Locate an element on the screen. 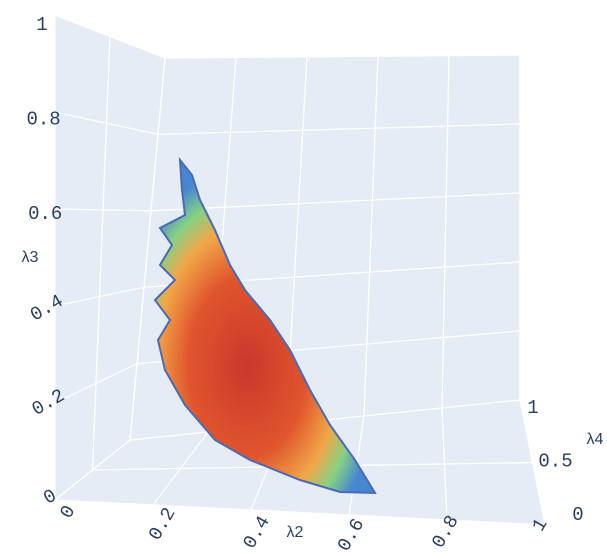 This screenshot has width=607, height=554. x-tick-label: 0.4 is located at coordinates (257, 532).